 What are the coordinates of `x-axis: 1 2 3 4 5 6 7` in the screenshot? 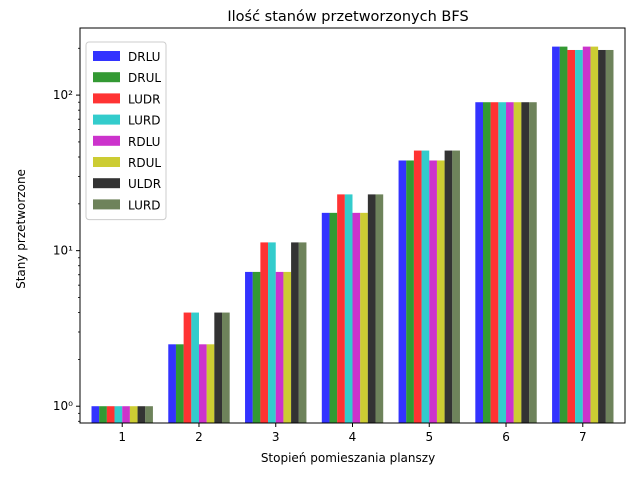 It's located at (352, 433).